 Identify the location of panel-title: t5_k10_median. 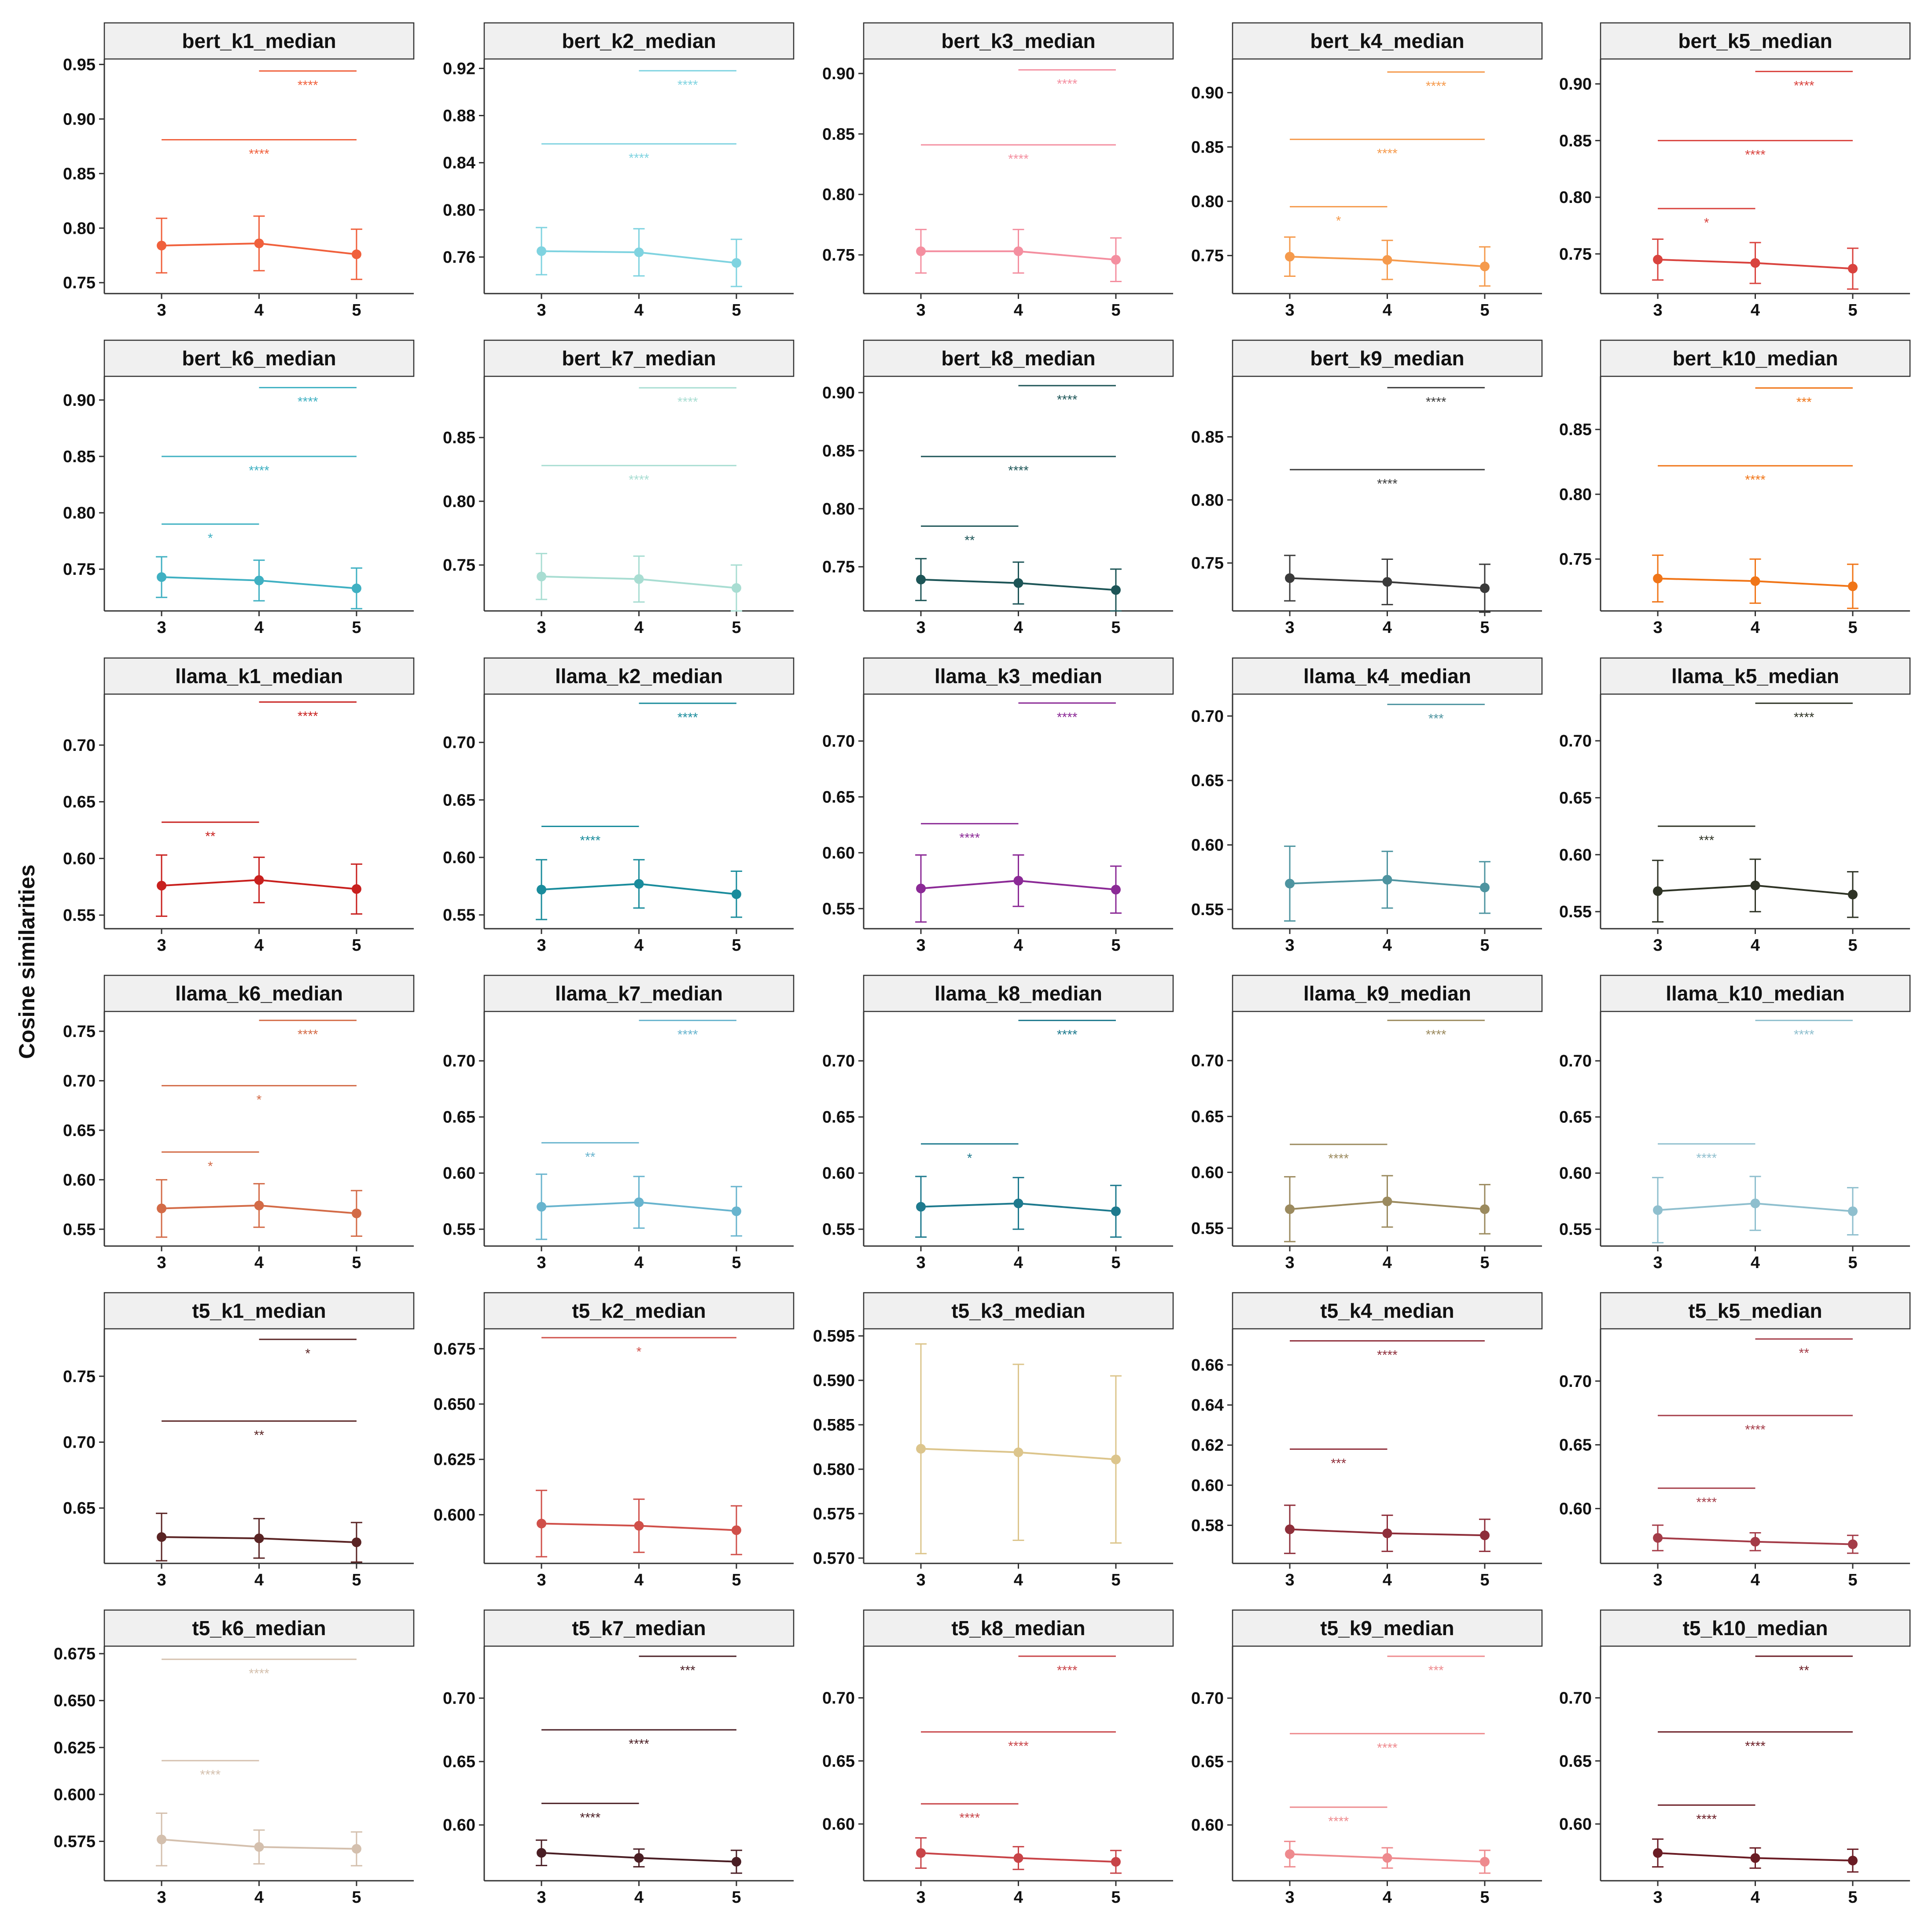
(1756, 1628).